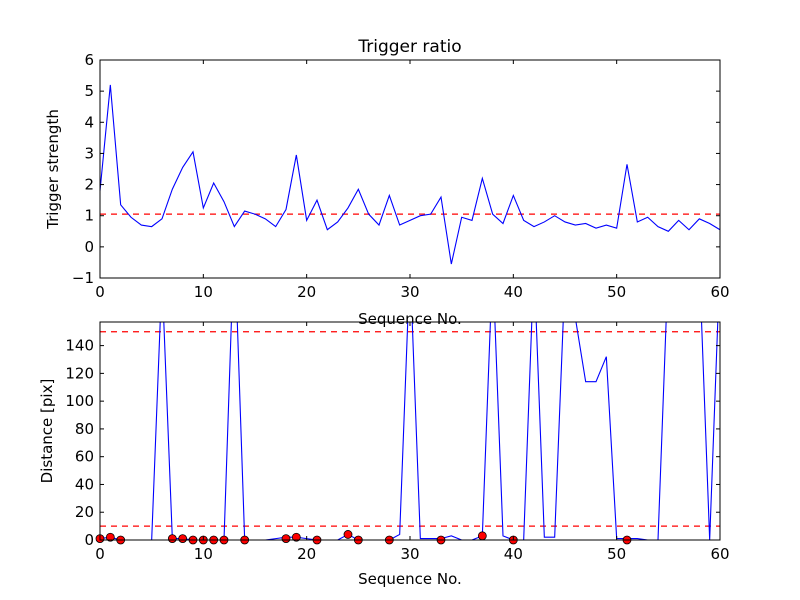 This screenshot has width=800, height=600. What do you see at coordinates (89, 60) in the screenshot?
I see `y-tick-label: 6` at bounding box center [89, 60].